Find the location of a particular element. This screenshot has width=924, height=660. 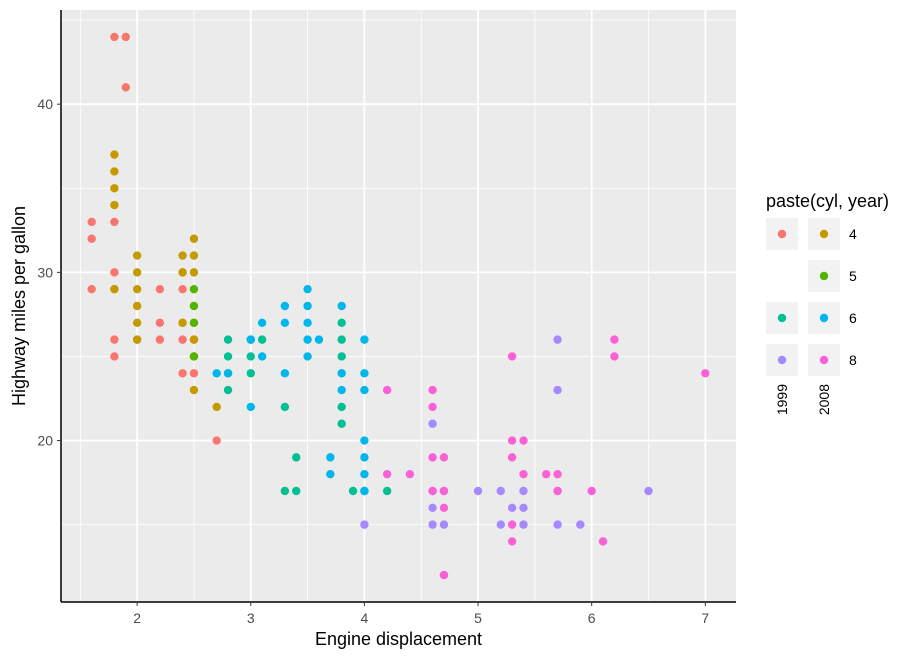

y-axis-ticks: 20 30 40 is located at coordinates (49, 272).